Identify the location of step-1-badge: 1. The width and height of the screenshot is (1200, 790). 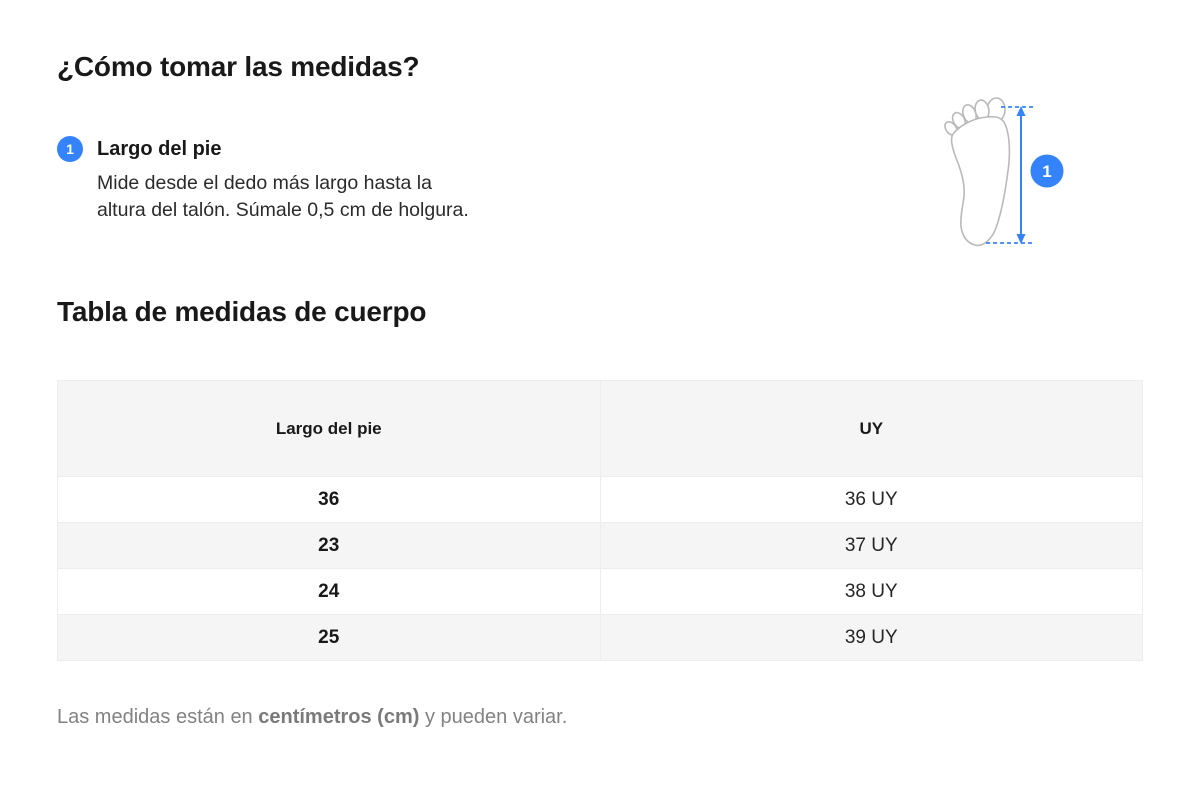
(70, 149).